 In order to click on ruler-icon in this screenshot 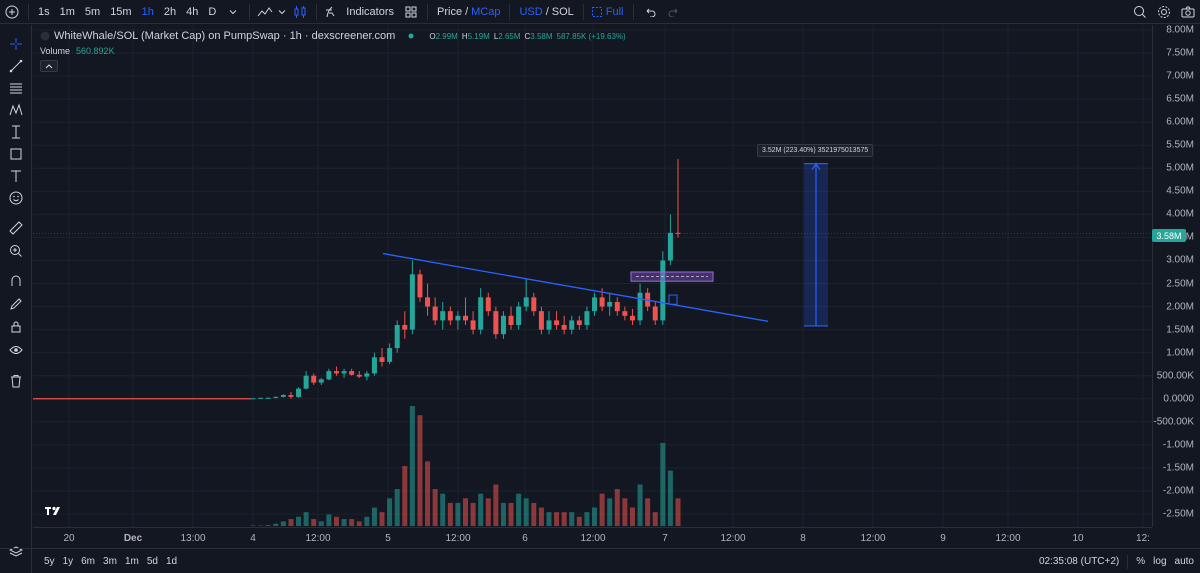, I will do `click(16, 228)`.